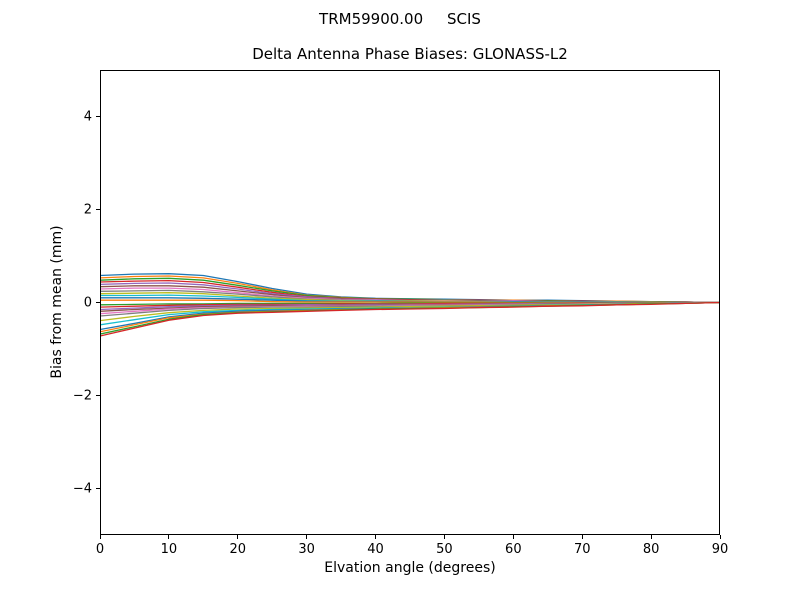 Image resolution: width=800 pixels, height=600 pixels. What do you see at coordinates (582, 549) in the screenshot?
I see `x-tick-label: 70` at bounding box center [582, 549].